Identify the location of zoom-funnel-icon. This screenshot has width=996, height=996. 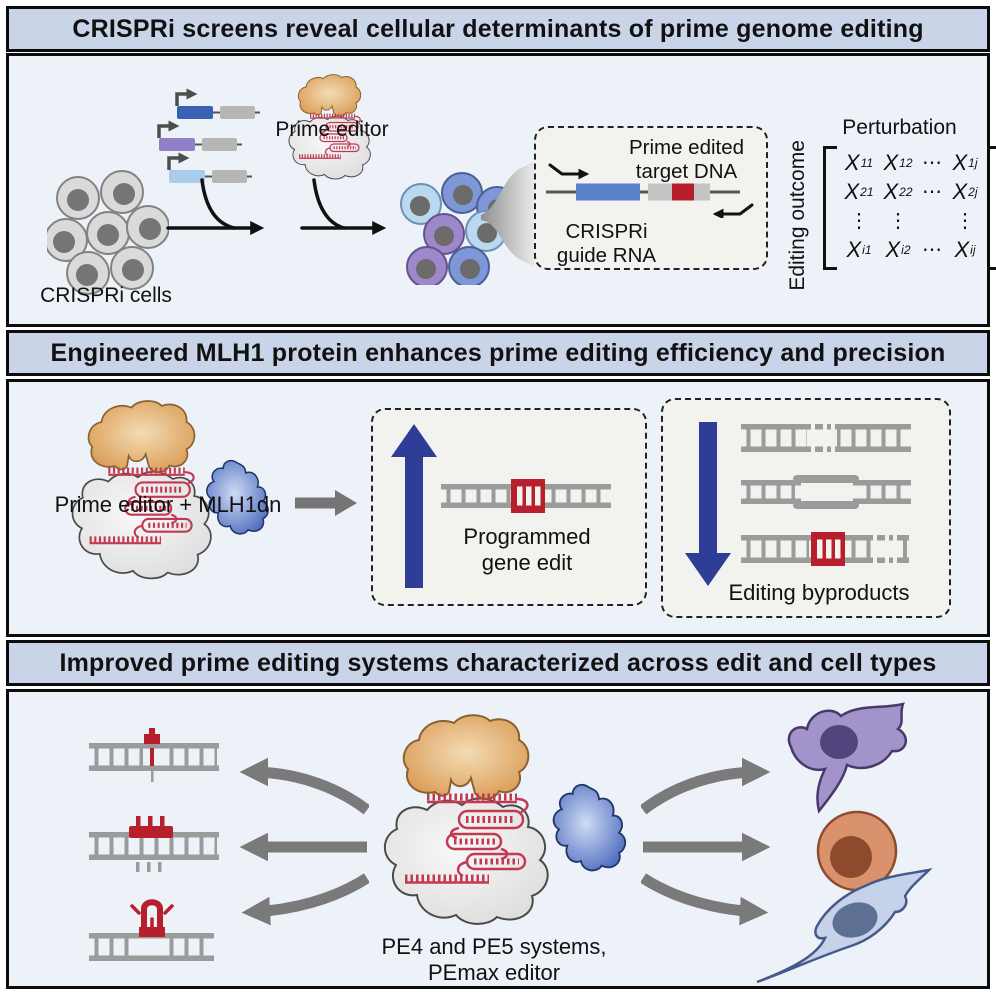
(508, 214).